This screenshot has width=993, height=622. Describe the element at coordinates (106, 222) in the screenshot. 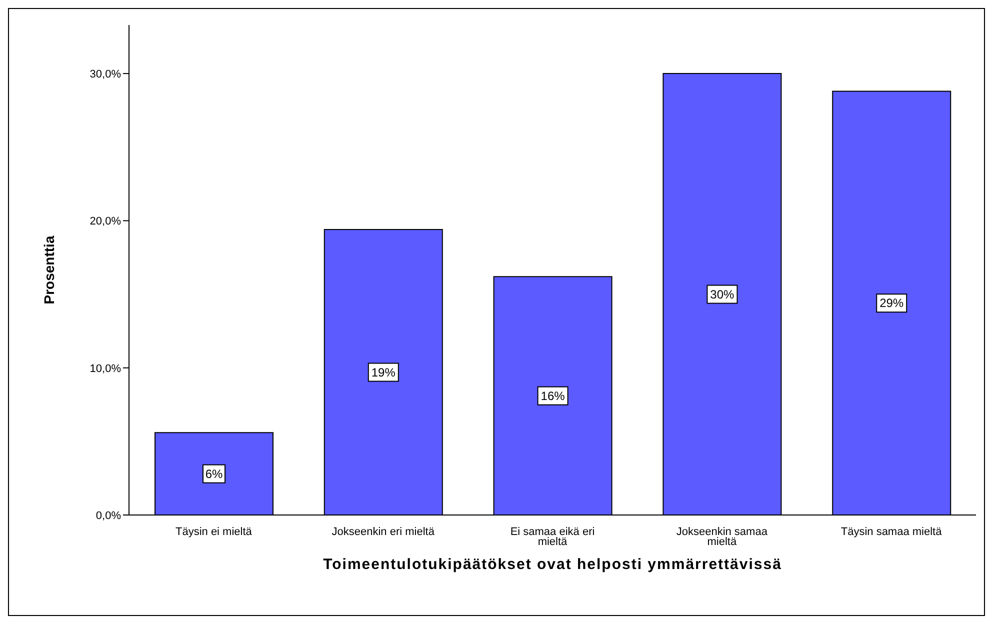

I see `y-tick-label: 20,0%` at that location.